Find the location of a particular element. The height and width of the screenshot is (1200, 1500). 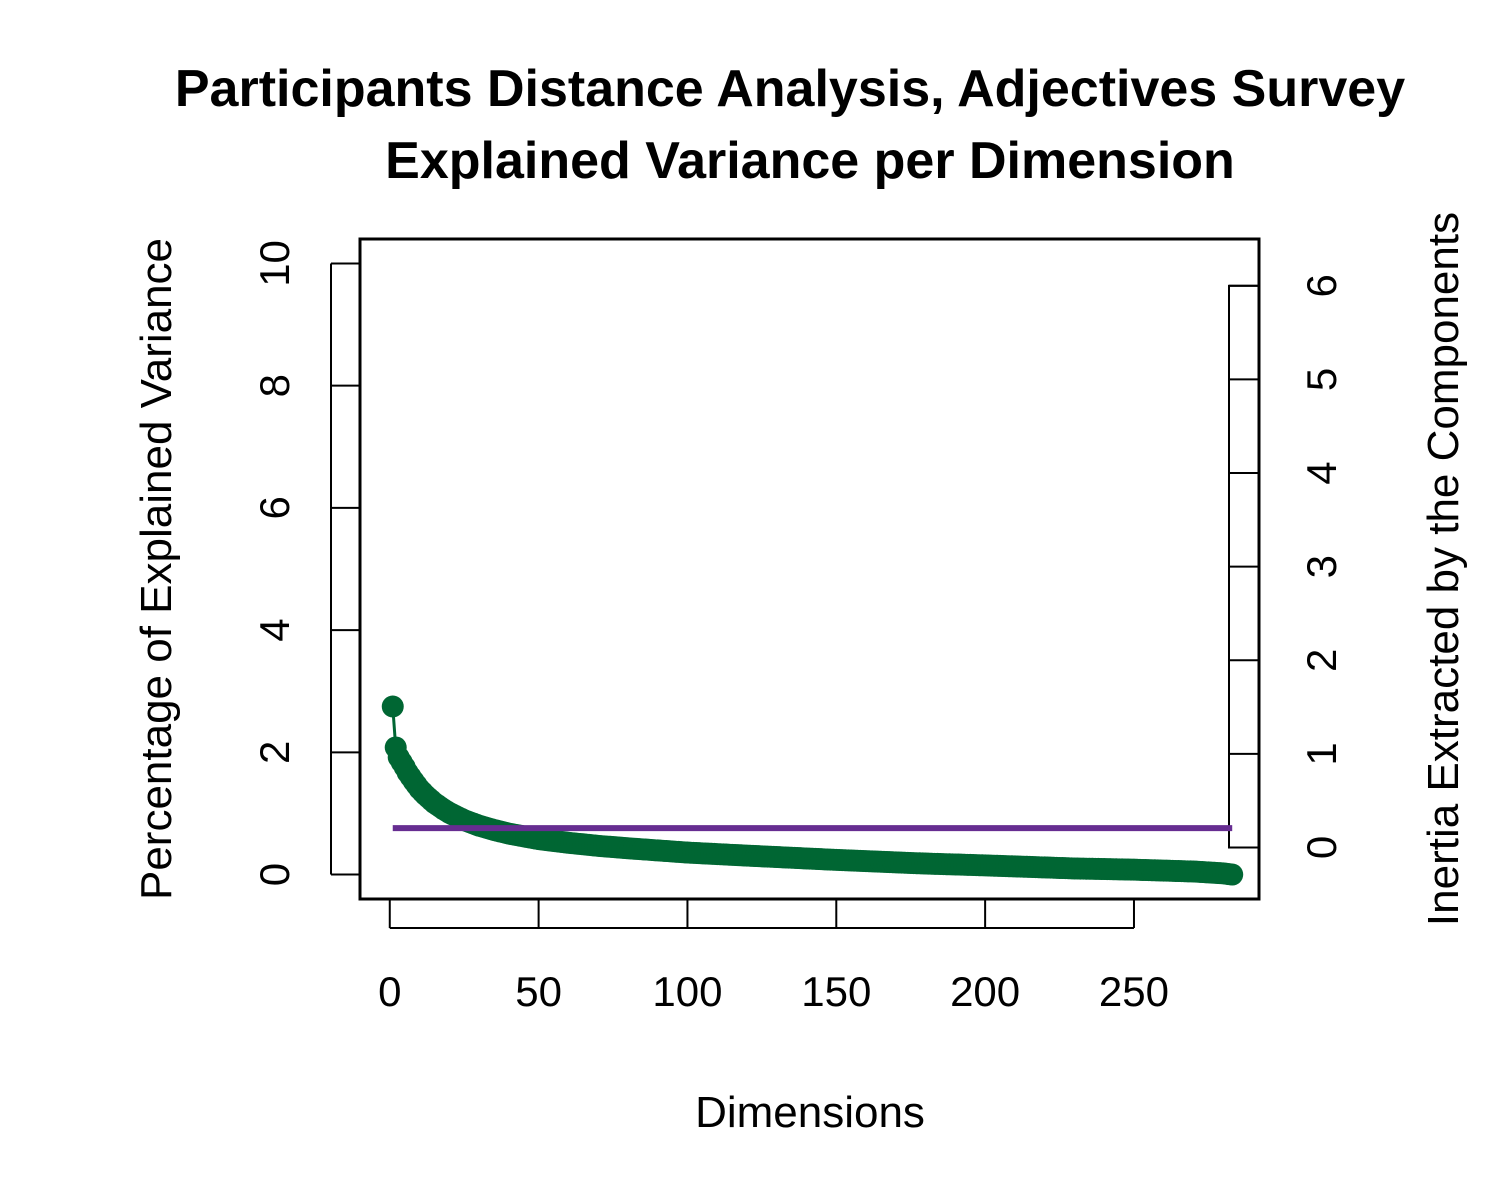

y-tick-label: 2 is located at coordinates (274, 752).